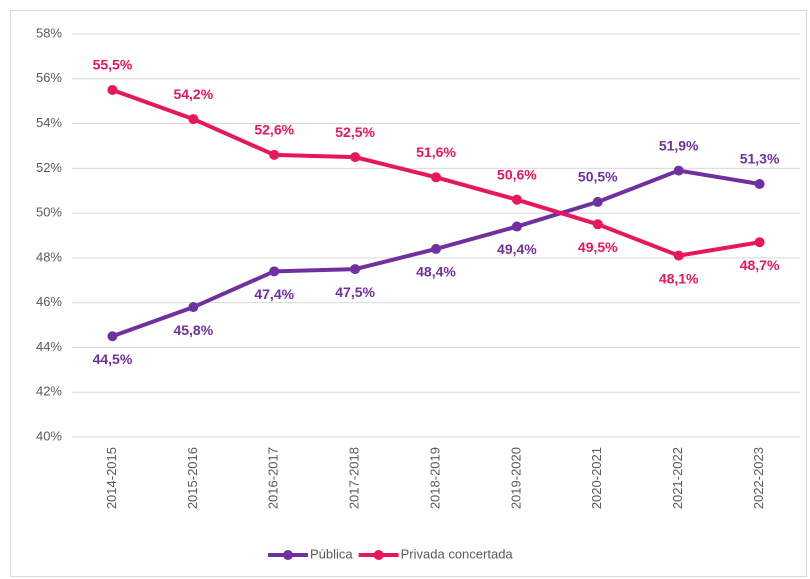  I want to click on data-label: 51,9%, so click(679, 145).